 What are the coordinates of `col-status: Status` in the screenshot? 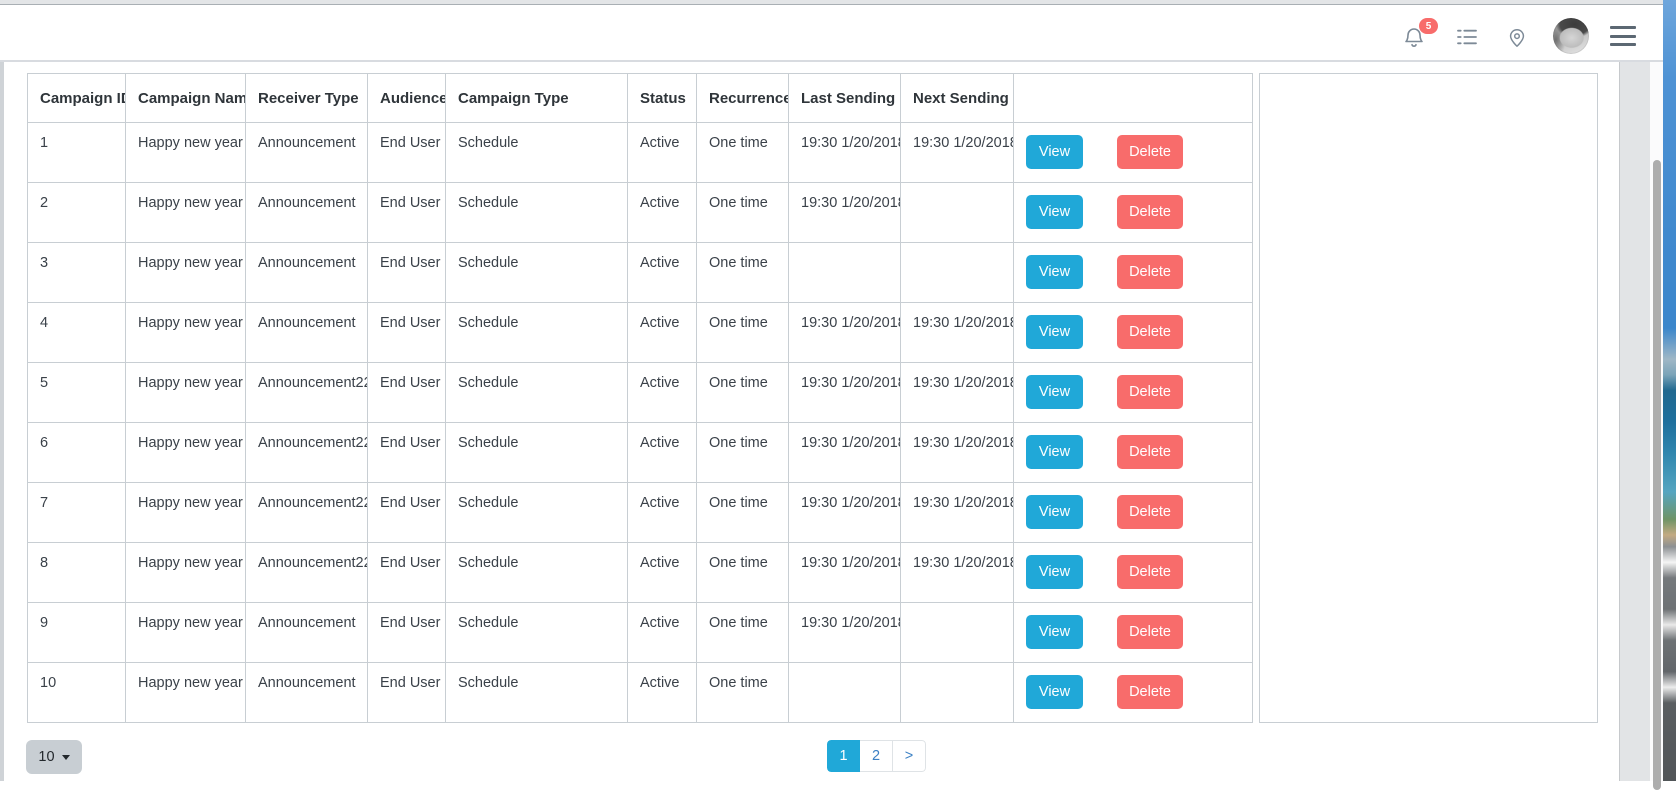 It's located at (662, 98).